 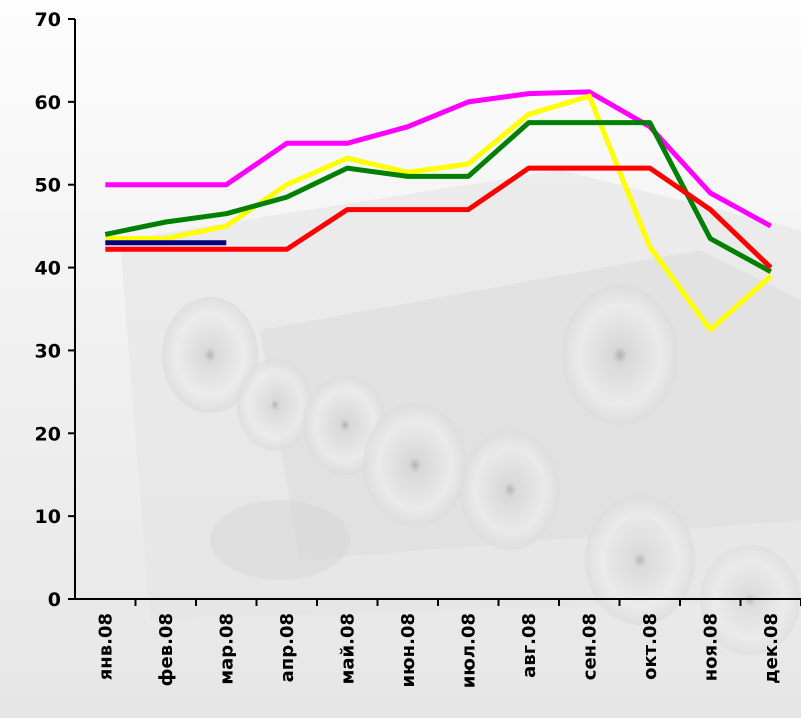 I want to click on y-axis-ticks: 0 10 20 30 40 50 60 70, so click(x=55, y=310).